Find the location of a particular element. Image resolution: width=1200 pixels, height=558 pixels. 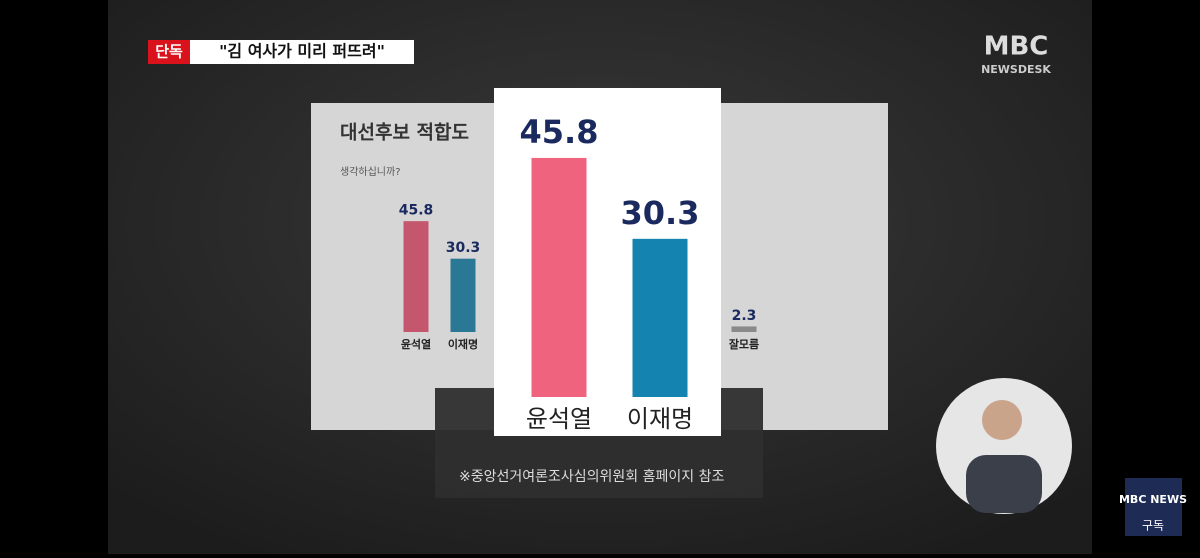

category-label: 잘모름 is located at coordinates (744, 344).